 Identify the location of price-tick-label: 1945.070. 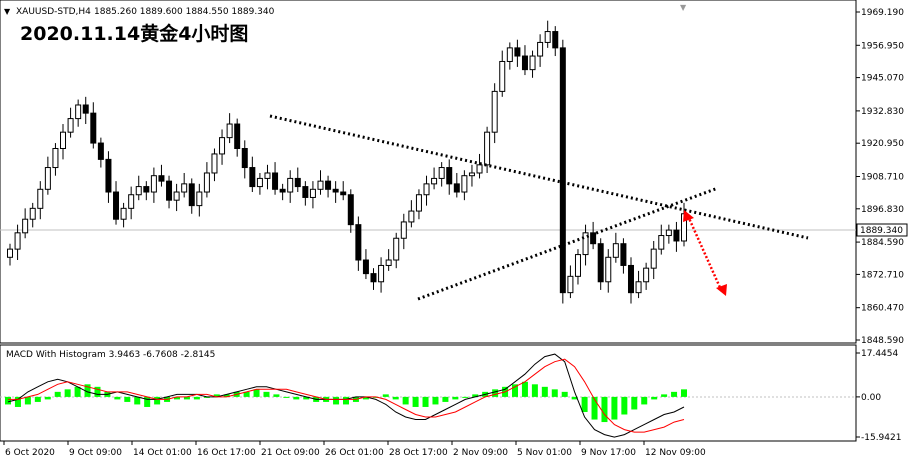
(882, 79).